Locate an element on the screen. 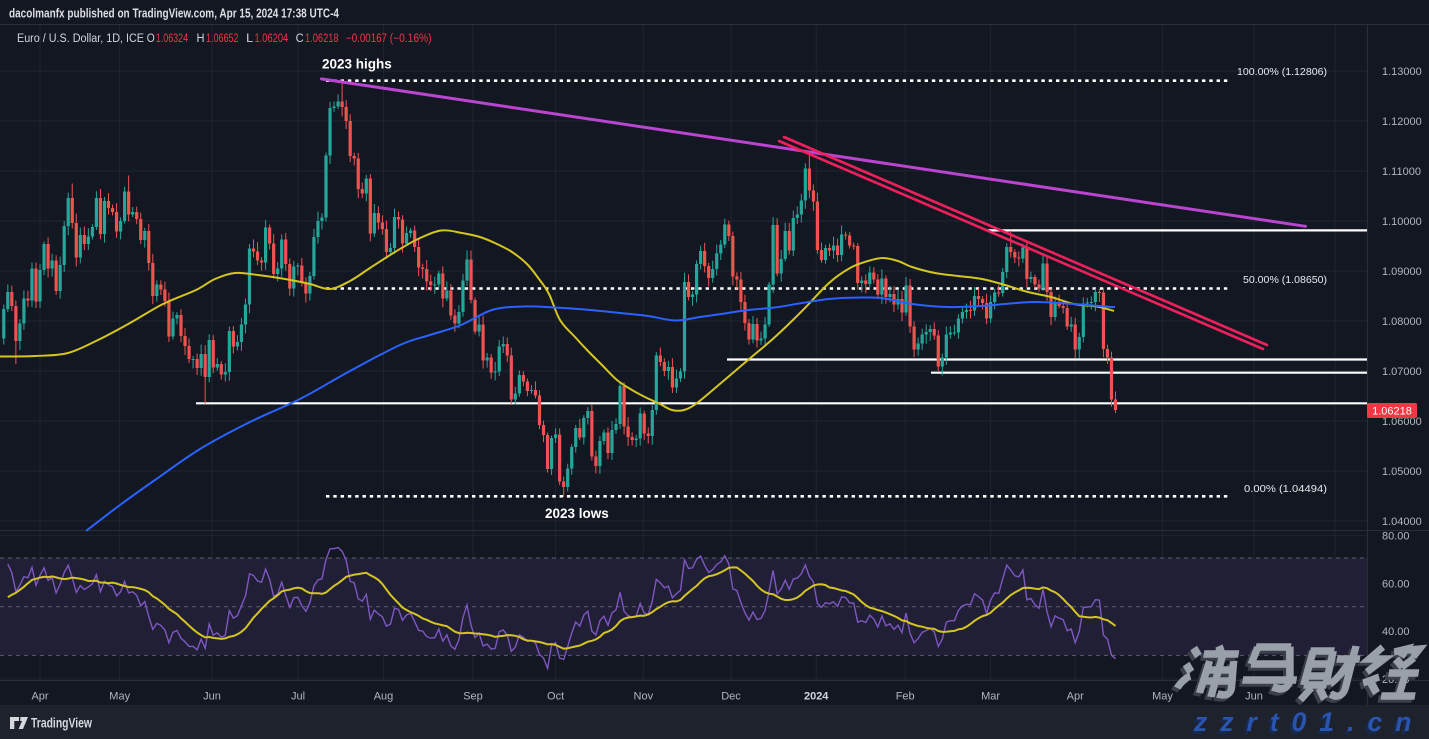  svg-text: Feb is located at coordinates (905, 697).